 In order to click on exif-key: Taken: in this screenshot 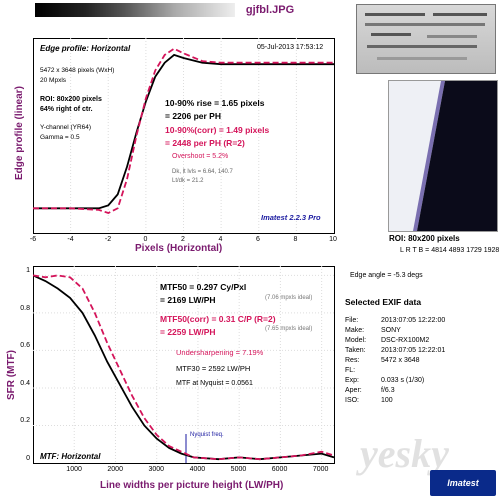, I will do `click(355, 350)`.